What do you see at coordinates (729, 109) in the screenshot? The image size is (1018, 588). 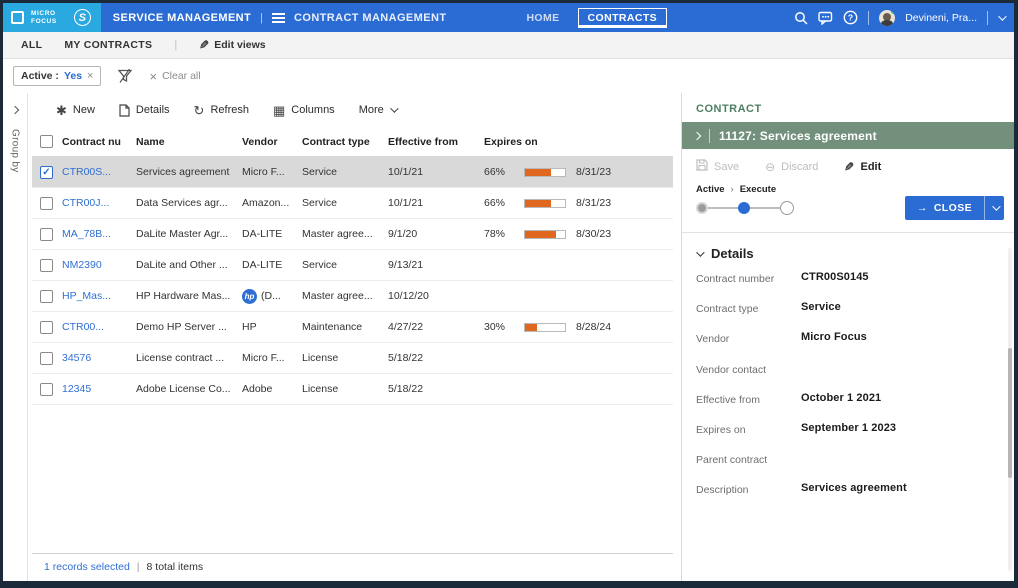 I see `panel-kind-label: CONTRACT` at bounding box center [729, 109].